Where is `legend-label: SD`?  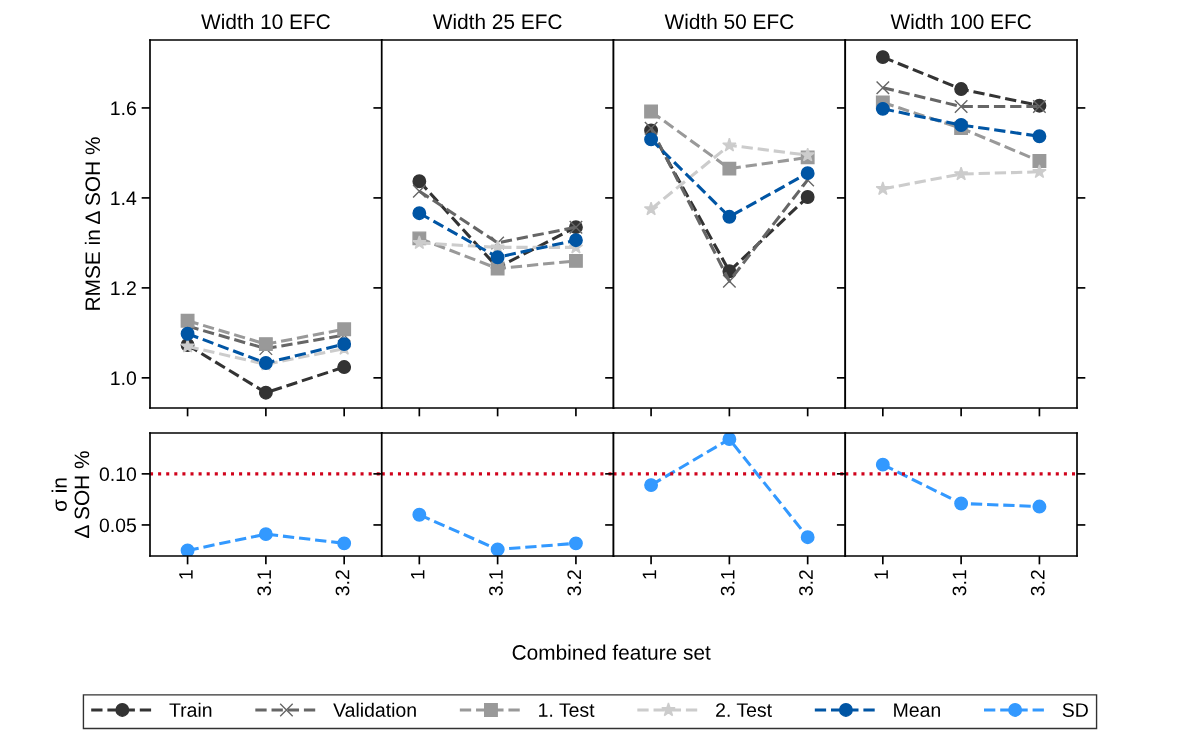
legend-label: SD is located at coordinates (1075, 710).